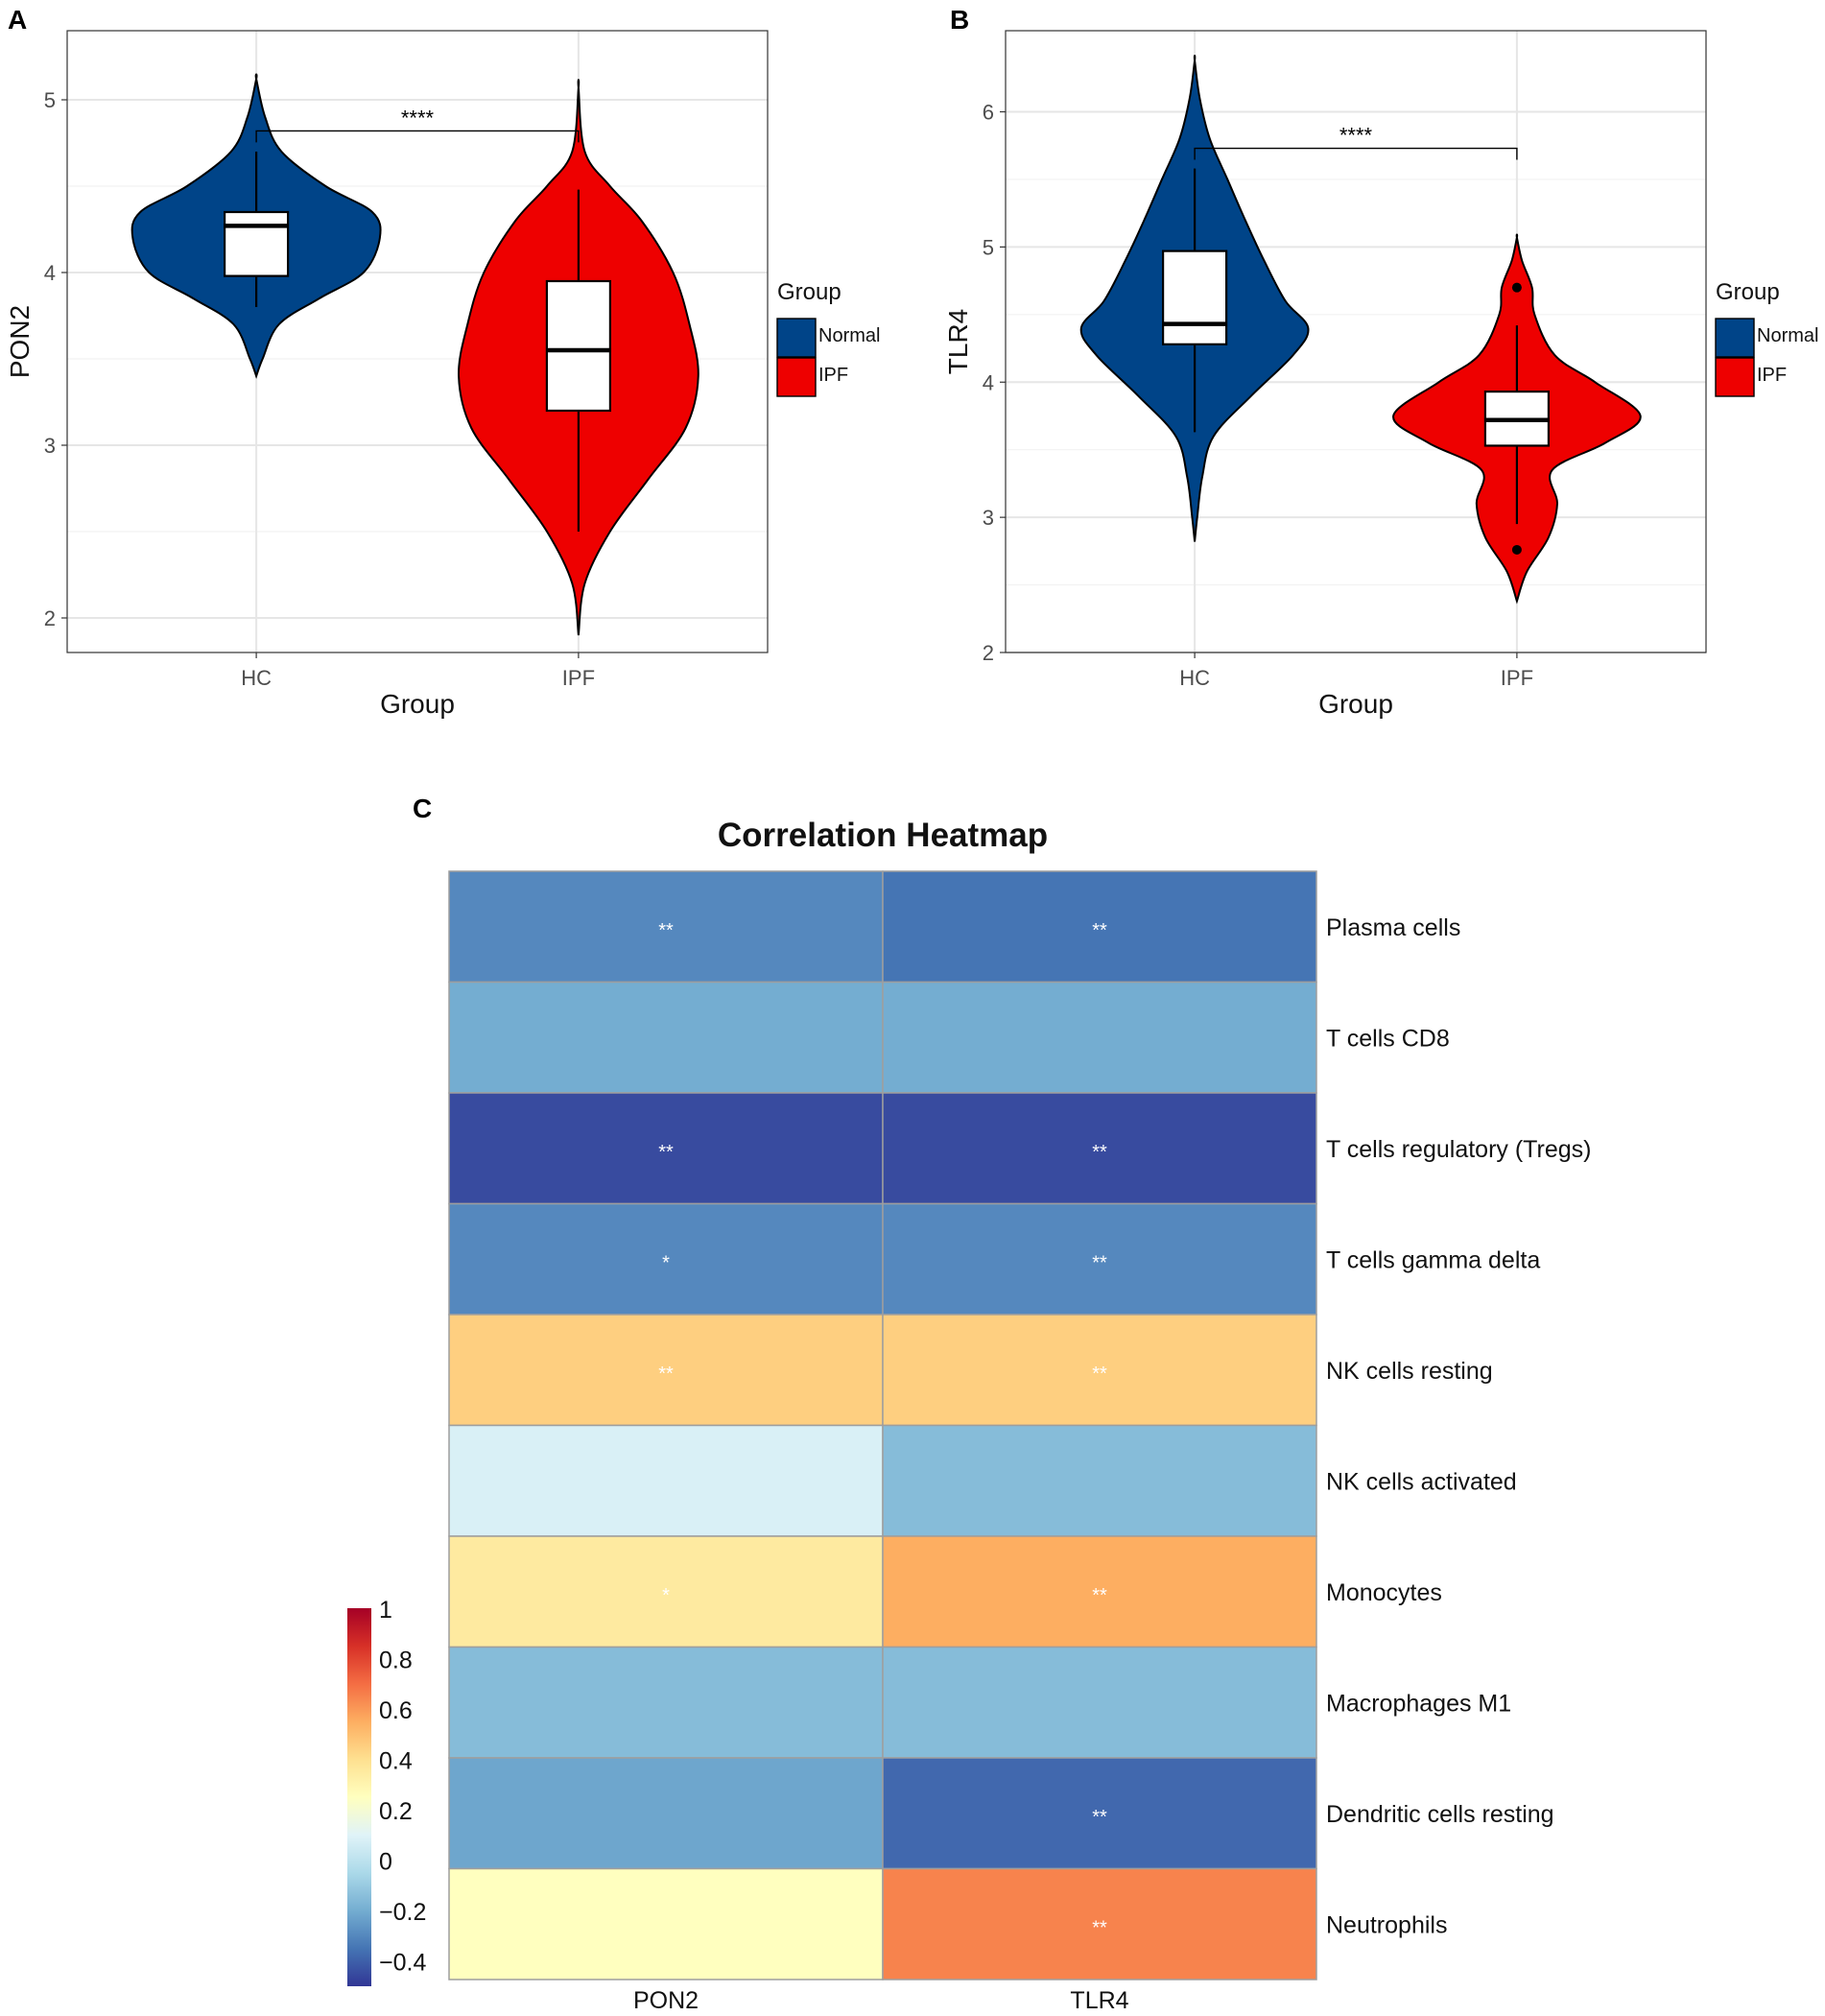  I want to click on panel-a-violins, so click(415, 354).